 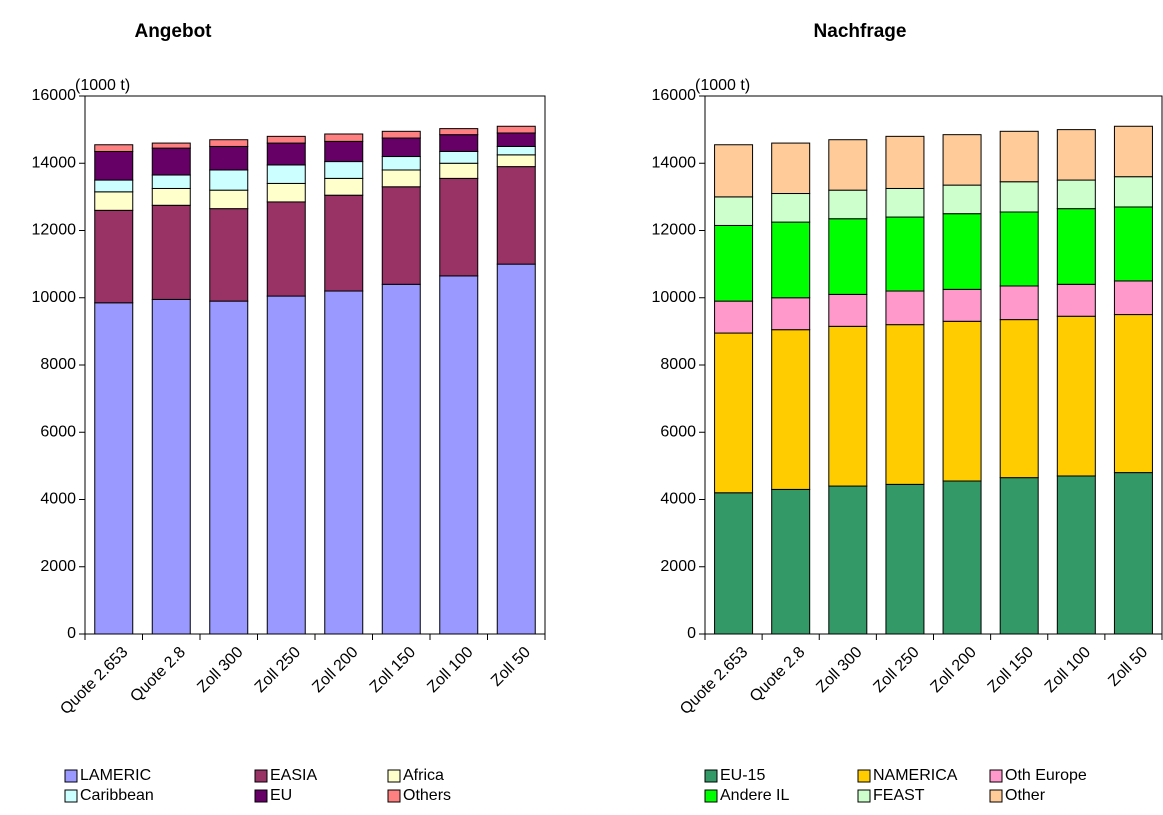 What do you see at coordinates (102, 85) in the screenshot?
I see `y-axis-label: (1000 t)` at bounding box center [102, 85].